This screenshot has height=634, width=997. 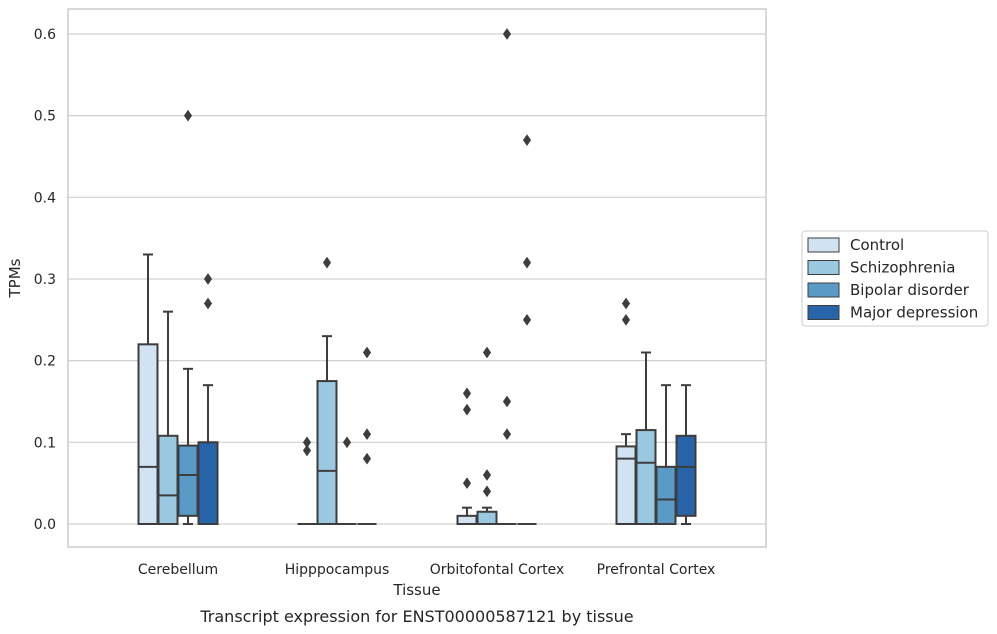 I want to click on x-tick-label: Prefrontal Cortex, so click(x=656, y=570).